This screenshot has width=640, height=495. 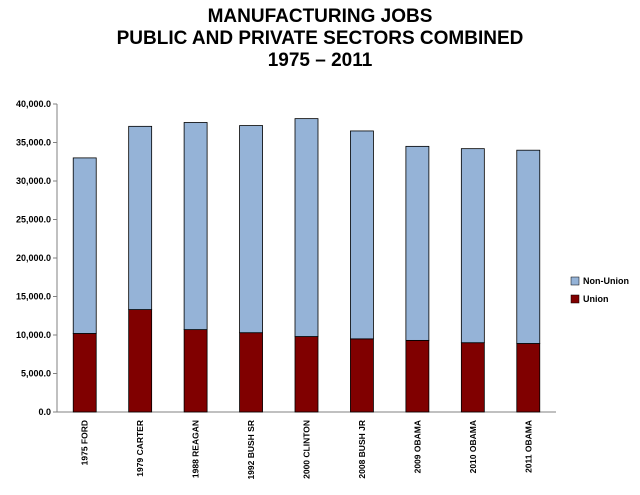 What do you see at coordinates (33, 335) in the screenshot?
I see `y-tick-label: 10,000.0` at bounding box center [33, 335].